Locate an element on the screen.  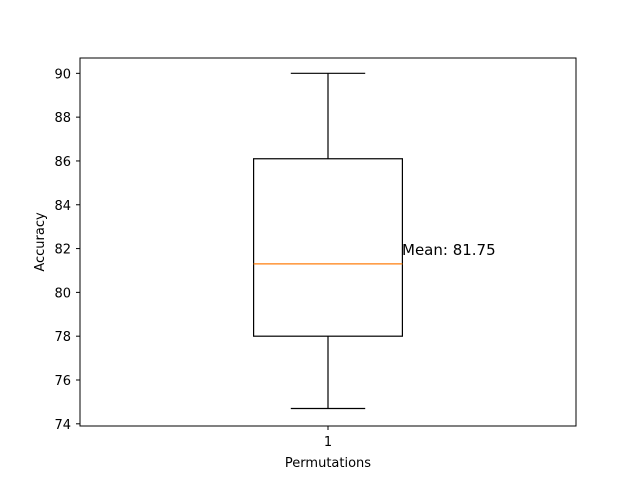
mean-annotation: Mean: 81.75 is located at coordinates (449, 250).